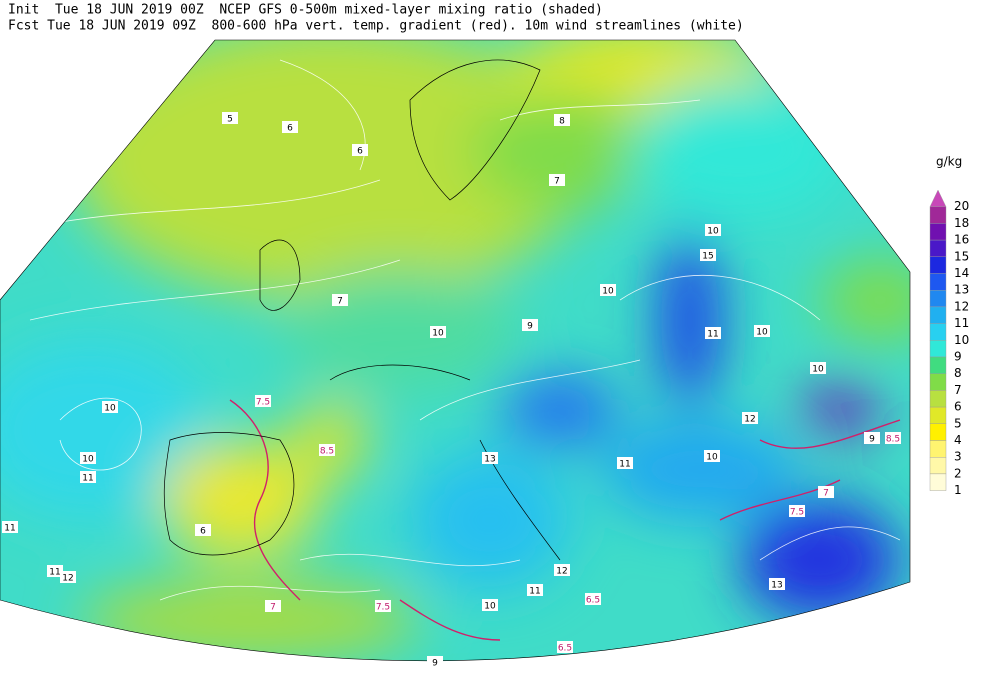 Image resolution: width=1000 pixels, height=684 pixels. I want to click on colorbar-label: 6, so click(958, 407).